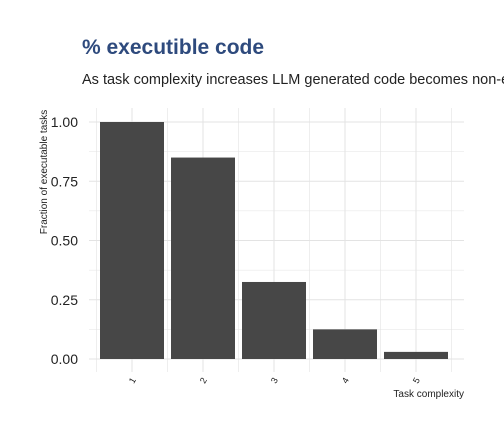 The width and height of the screenshot is (504, 439). Describe the element at coordinates (64, 181) in the screenshot. I see `y-tick-label: 0.75` at that location.